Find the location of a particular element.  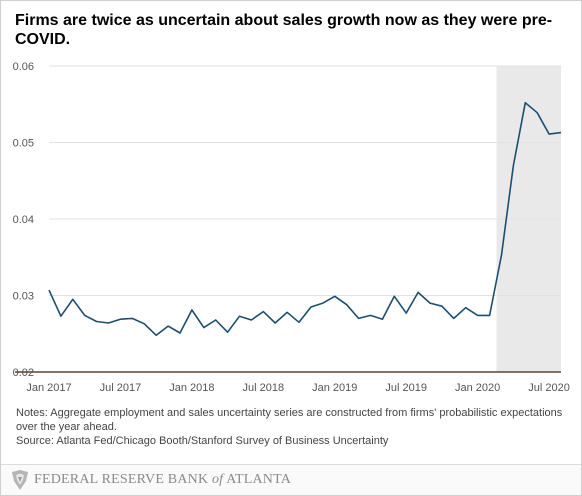

y-tick-label: 0.06 is located at coordinates (23, 67).